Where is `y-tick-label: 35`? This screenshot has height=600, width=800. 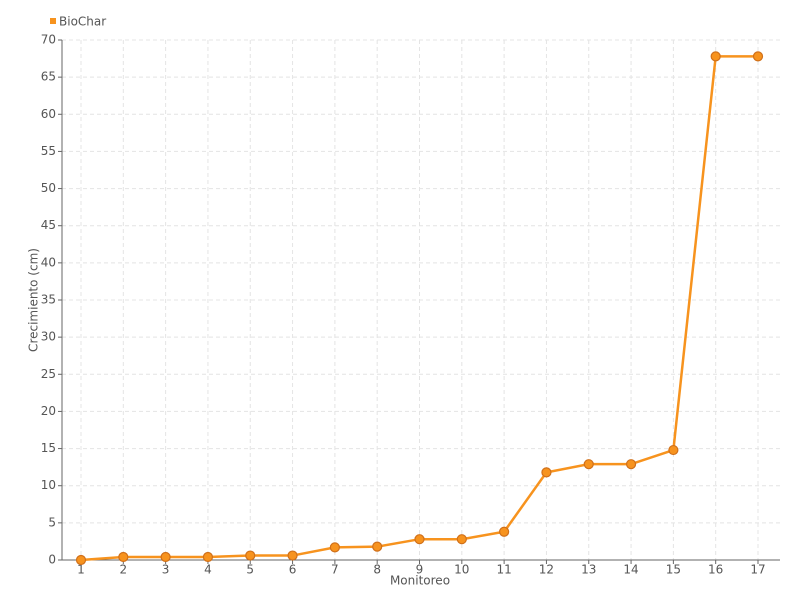 y-tick-label: 35 is located at coordinates (48, 300).